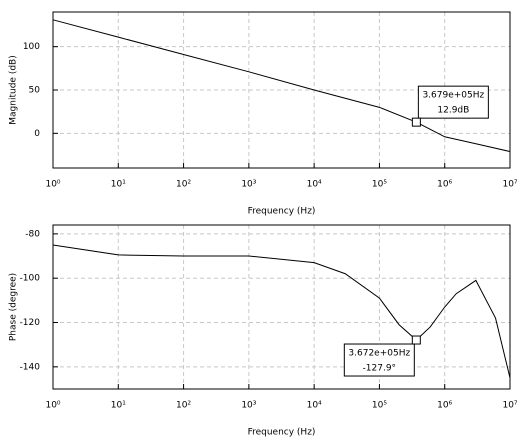  What do you see at coordinates (379, 354) in the screenshot?
I see `annotation-text: 3.672e+05Hz` at bounding box center [379, 354].